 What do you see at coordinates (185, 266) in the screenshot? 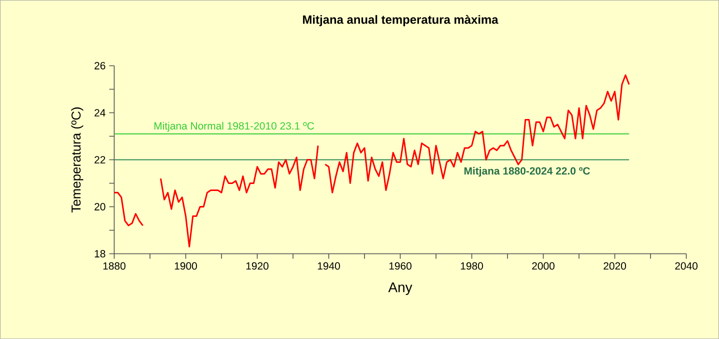
I see `x-tick-label: 1900` at bounding box center [185, 266].